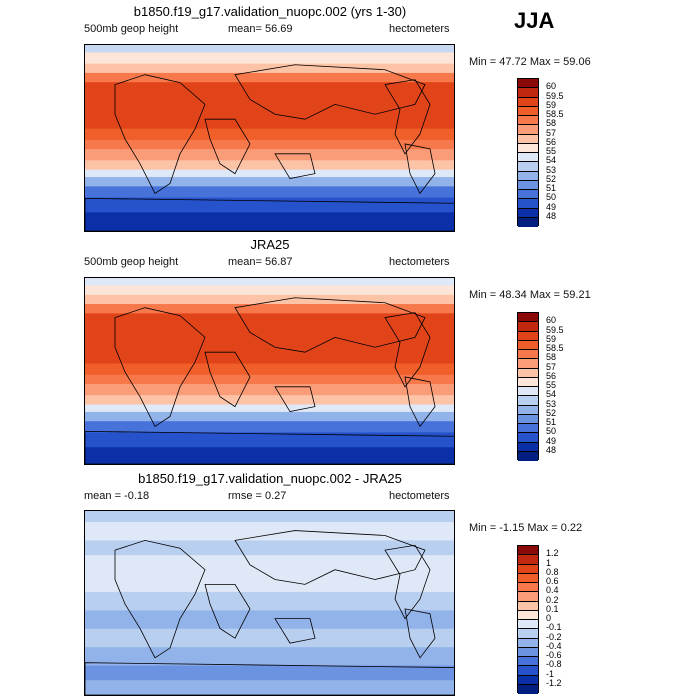 The width and height of the screenshot is (700, 700). Describe the element at coordinates (131, 262) in the screenshot. I see `panel2-variable-label: 500mb geop height` at that location.